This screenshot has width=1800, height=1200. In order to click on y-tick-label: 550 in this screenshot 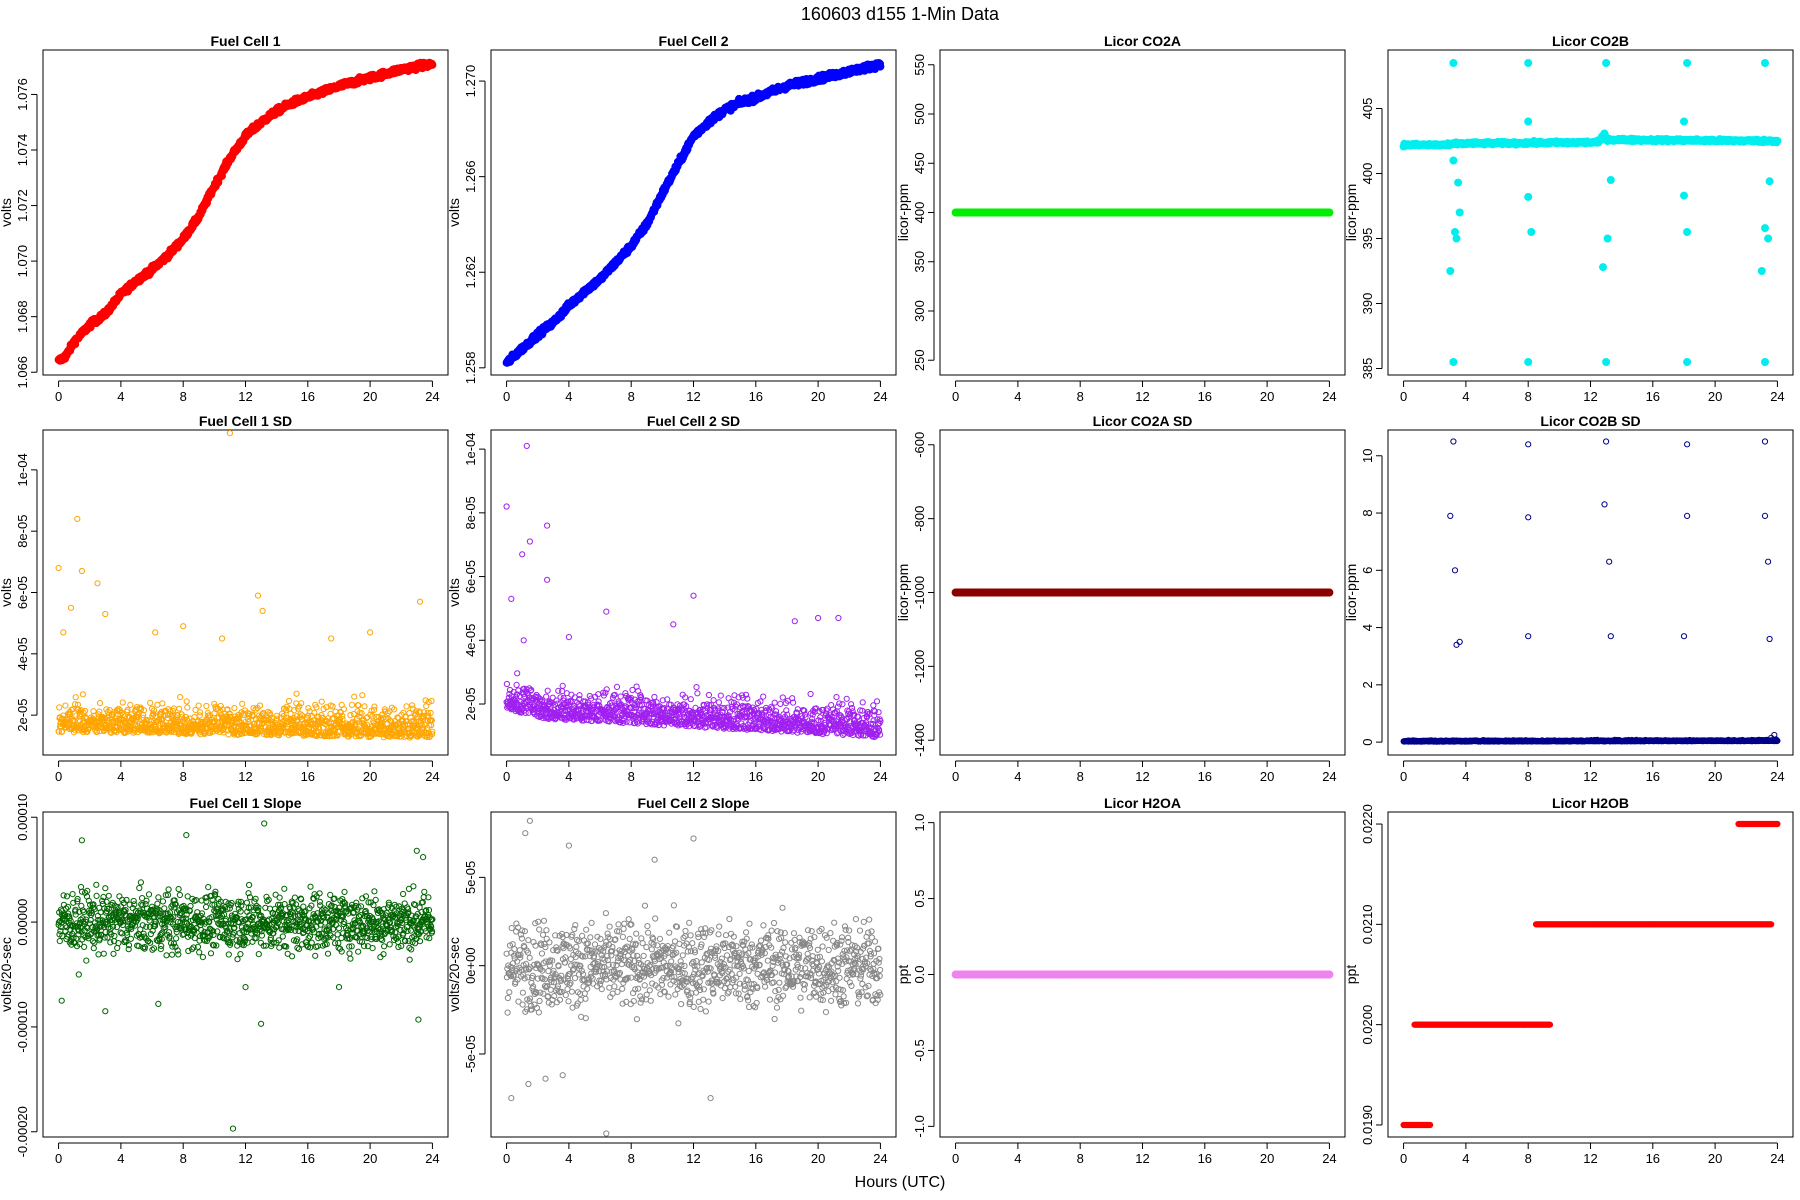, I will do `click(919, 65)`.